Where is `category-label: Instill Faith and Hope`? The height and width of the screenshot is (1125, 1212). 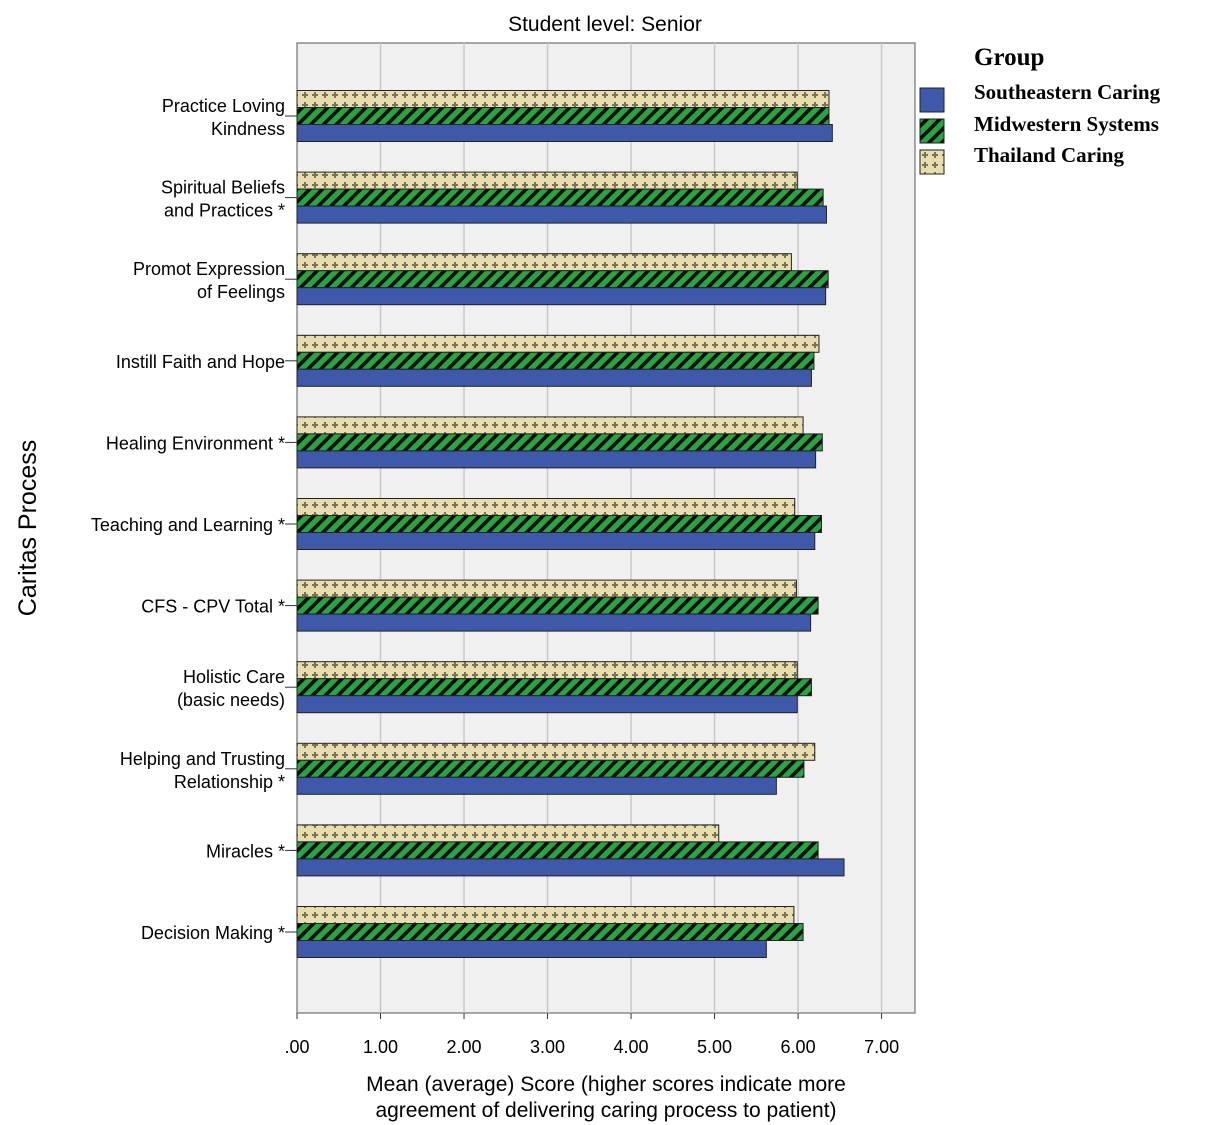
category-label: Instill Faith and Hope is located at coordinates (200, 362).